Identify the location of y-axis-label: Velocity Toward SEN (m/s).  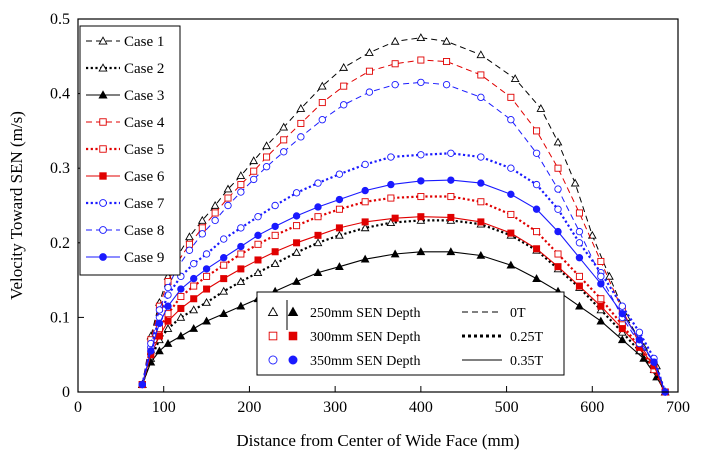
(16, 205).